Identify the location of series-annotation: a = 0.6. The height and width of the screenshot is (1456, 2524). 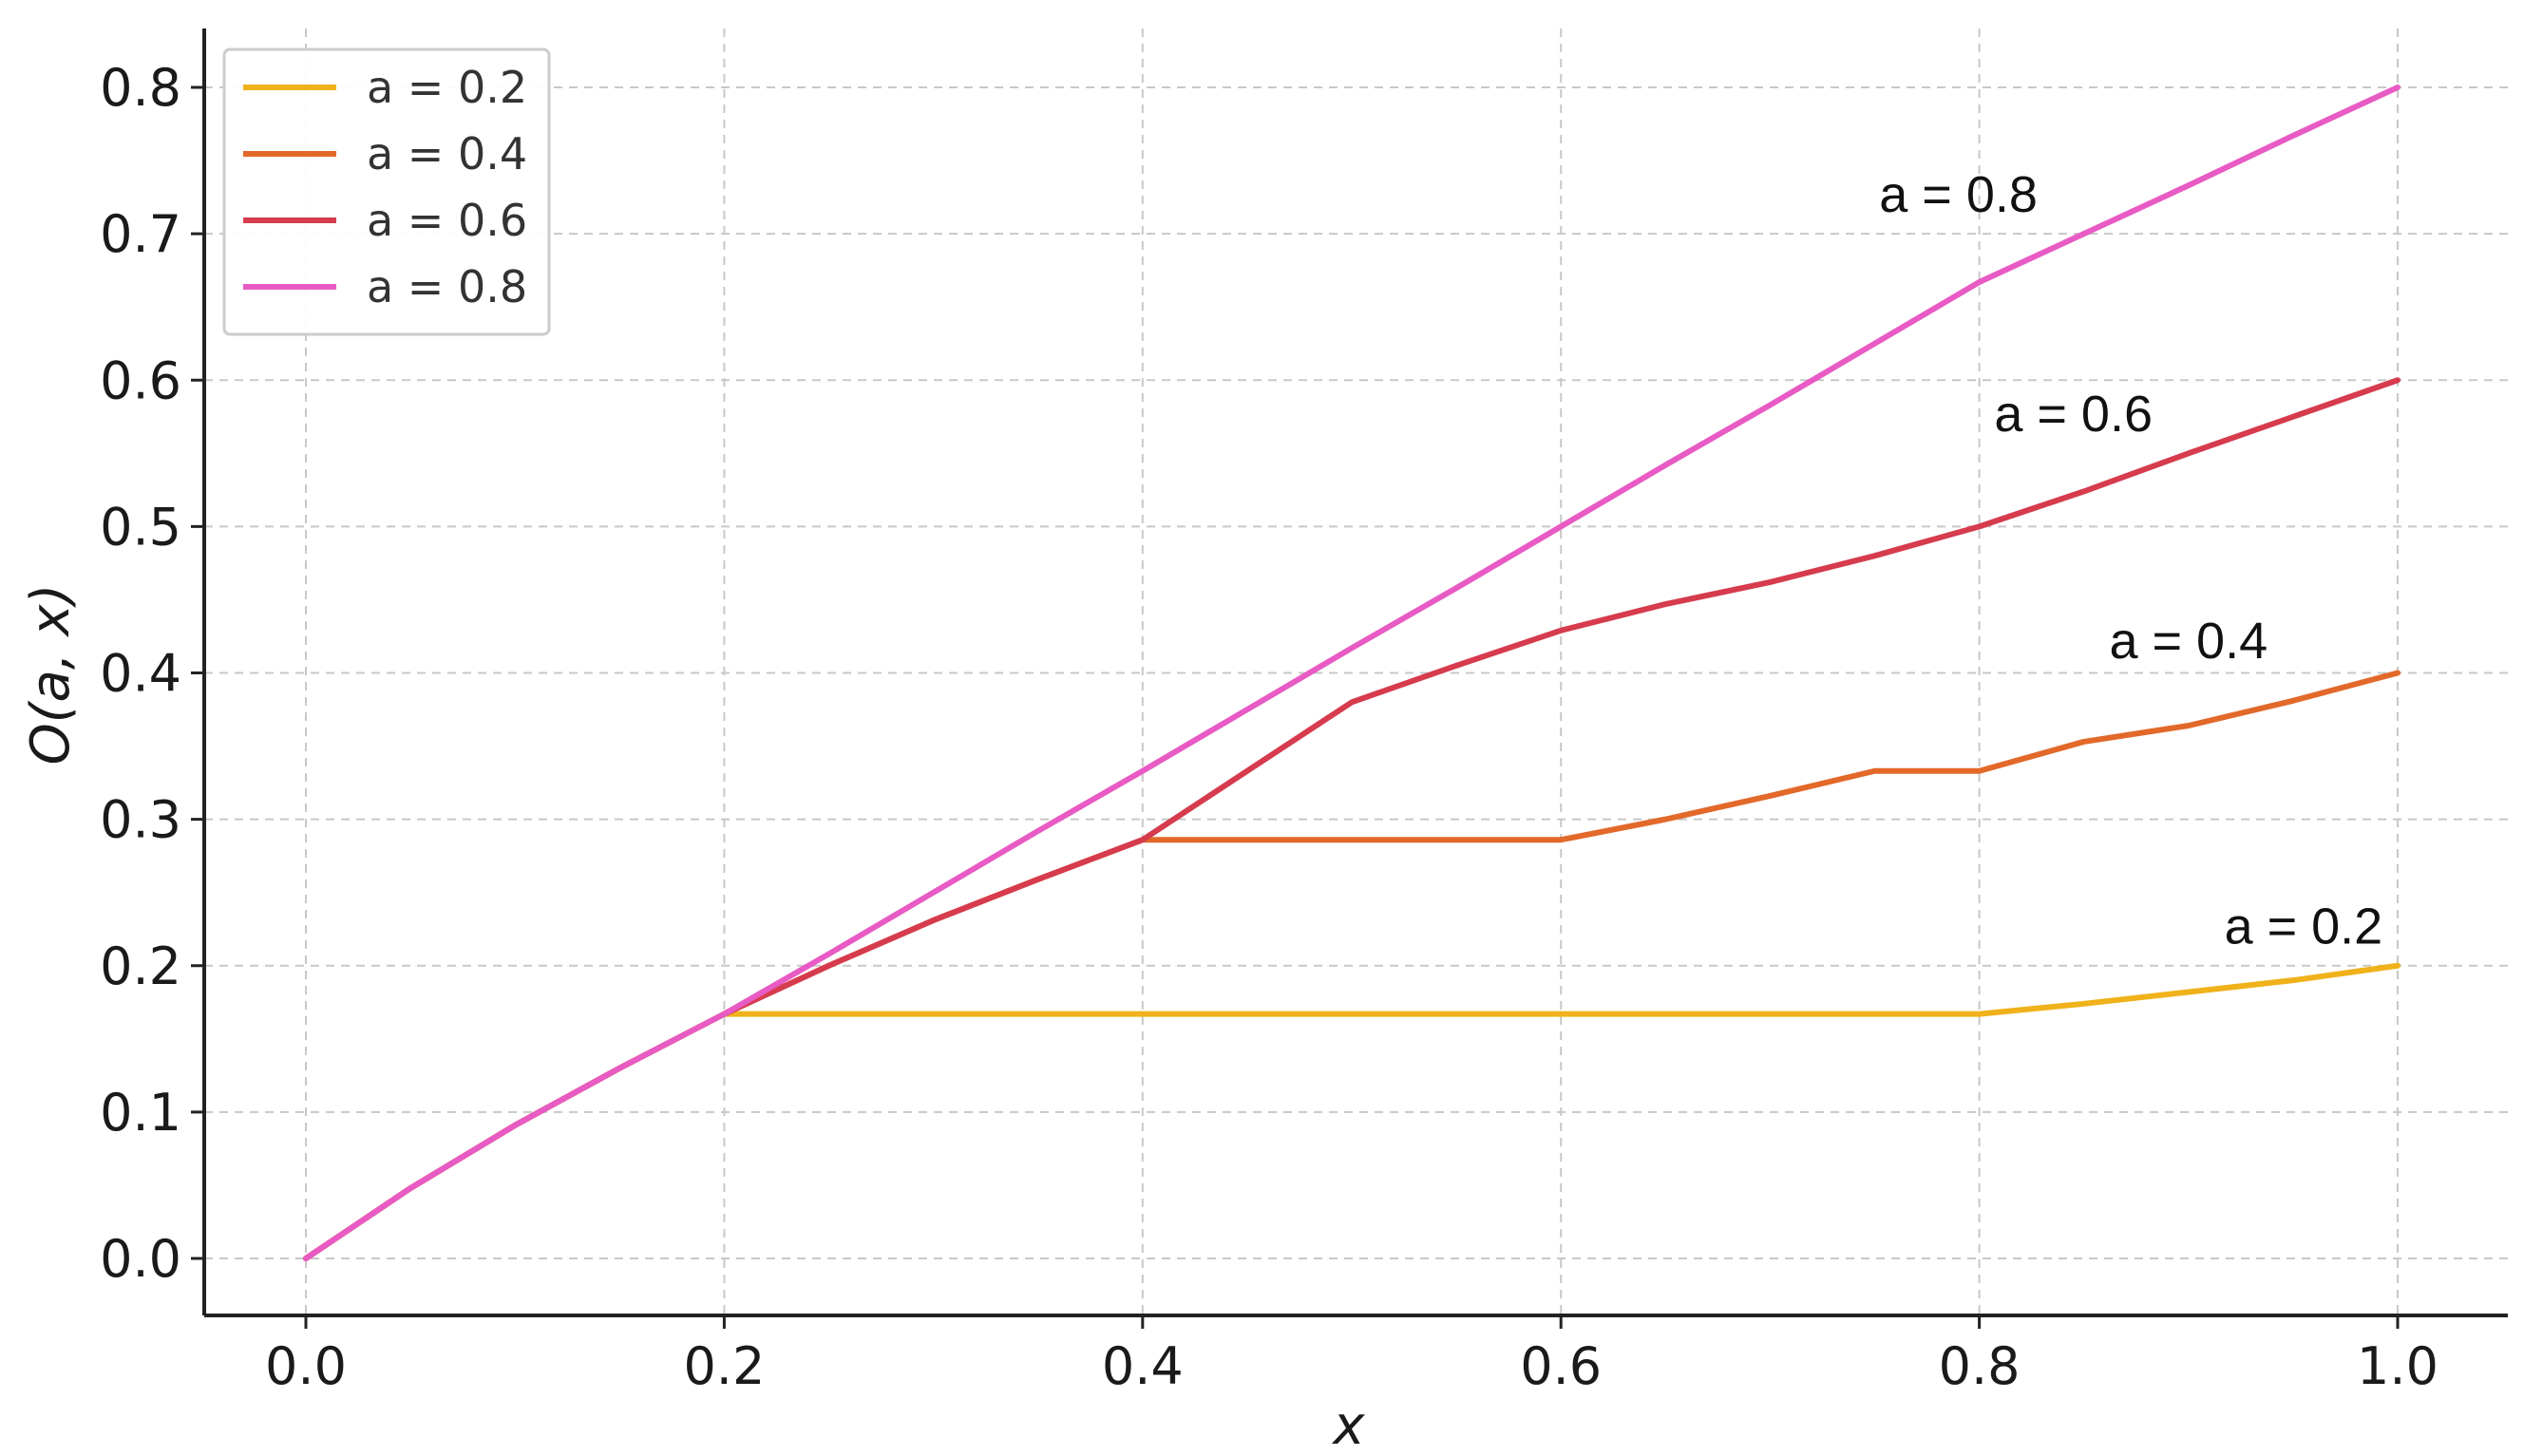
(2073, 414).